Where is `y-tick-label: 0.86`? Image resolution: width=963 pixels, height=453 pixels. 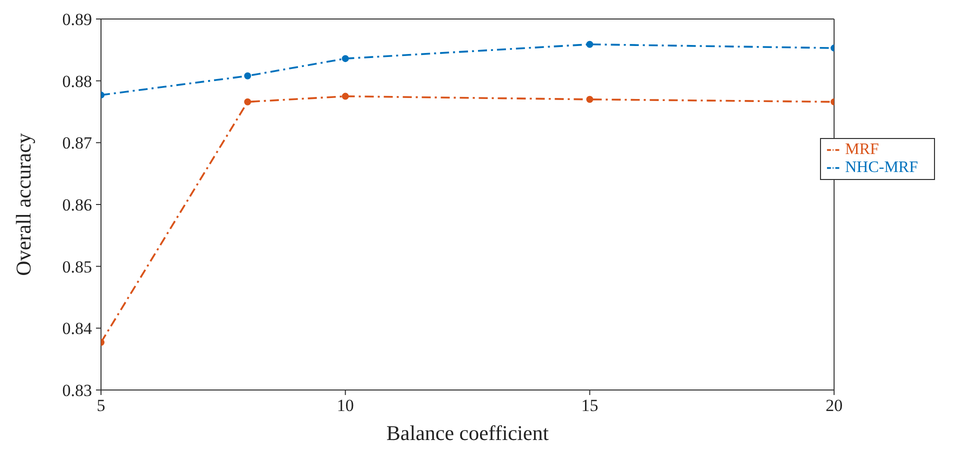 y-tick-label: 0.86 is located at coordinates (77, 205).